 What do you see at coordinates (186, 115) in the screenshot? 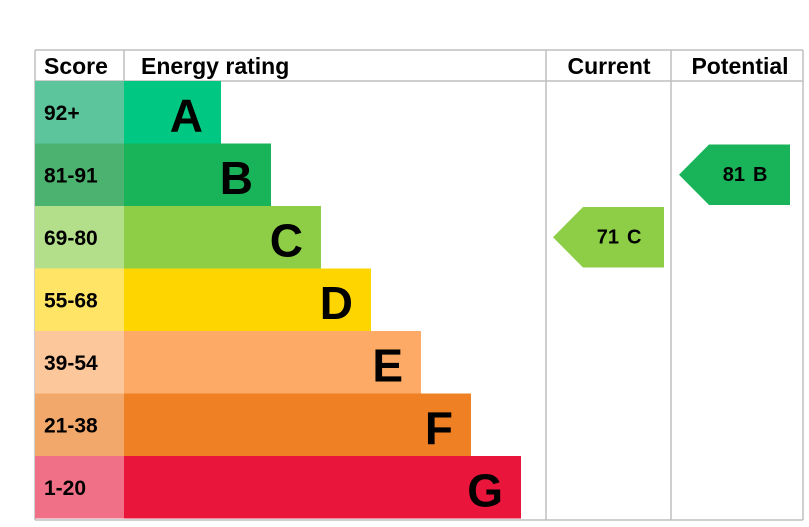
I see `rating-letter: A` at bounding box center [186, 115].